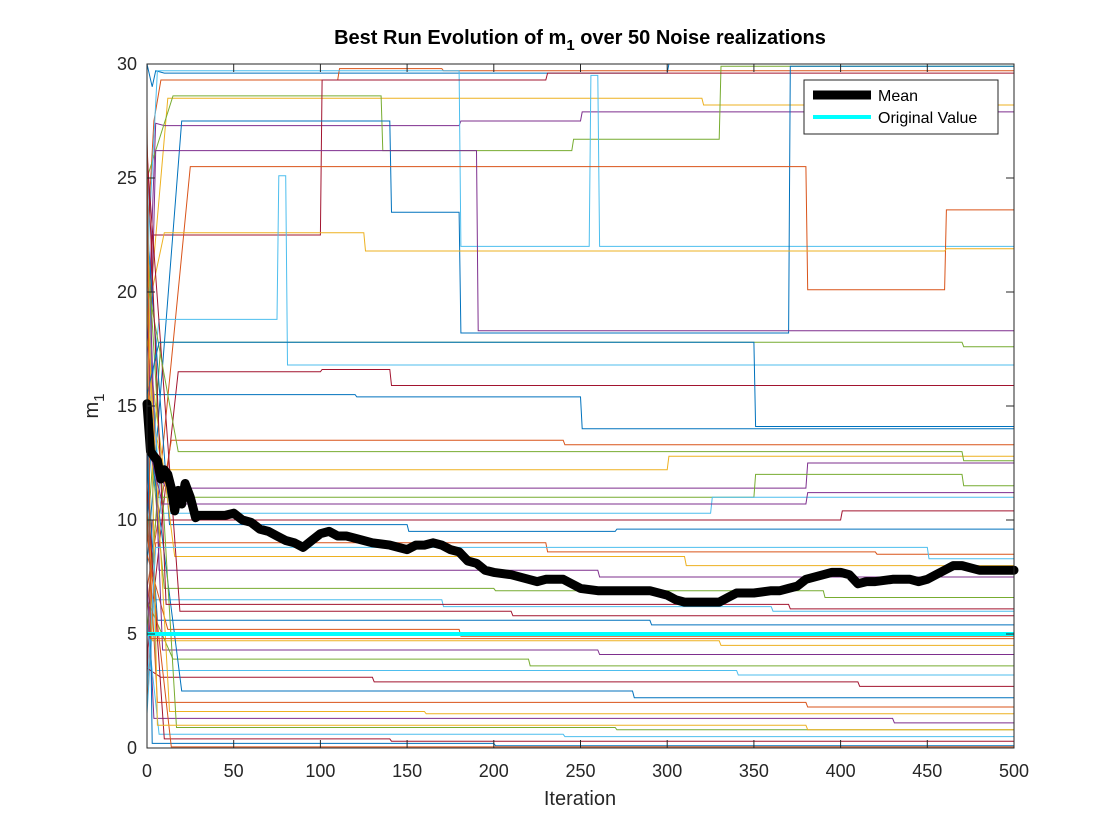 The height and width of the screenshot is (840, 1120). I want to click on x-axis-label: Iteration, so click(580, 799).